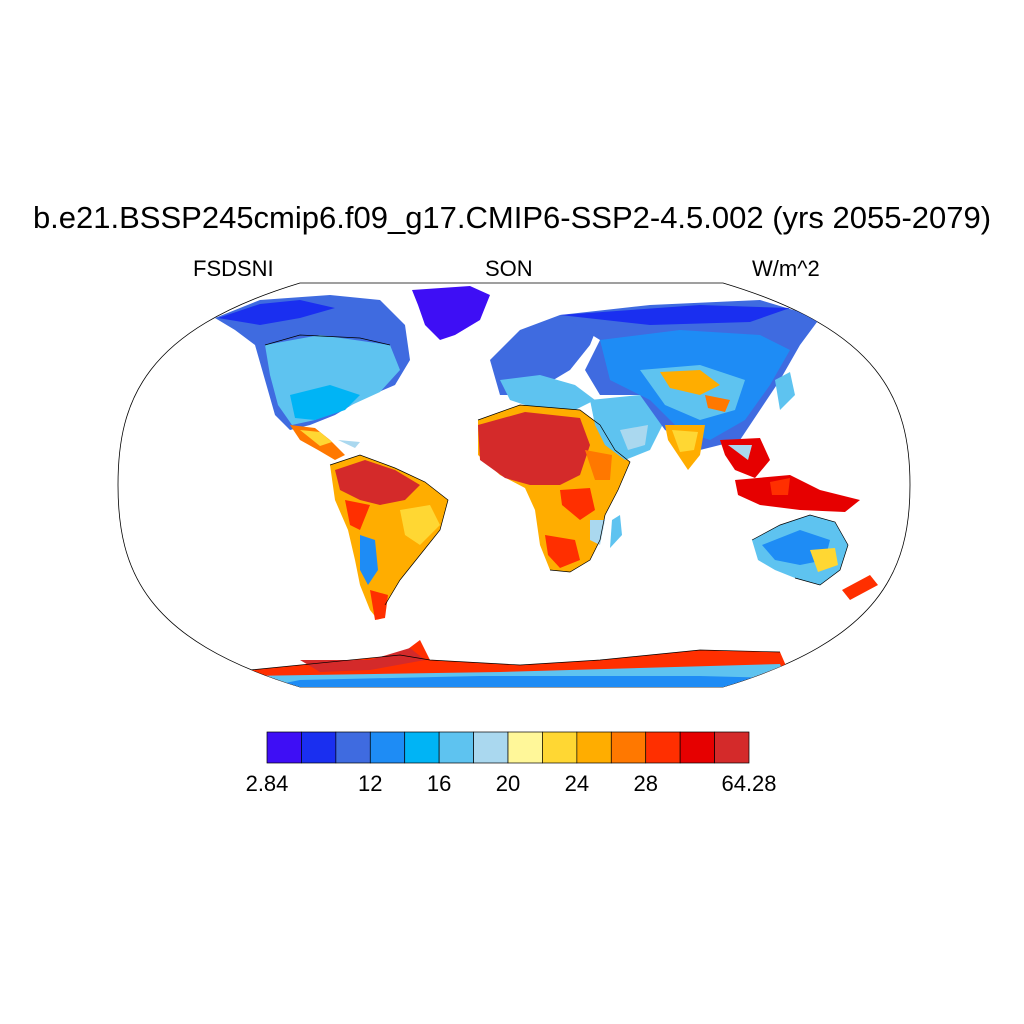 This screenshot has width=1024, height=1024. What do you see at coordinates (370, 783) in the screenshot?
I see `colorbar-tick-label: 12` at bounding box center [370, 783].